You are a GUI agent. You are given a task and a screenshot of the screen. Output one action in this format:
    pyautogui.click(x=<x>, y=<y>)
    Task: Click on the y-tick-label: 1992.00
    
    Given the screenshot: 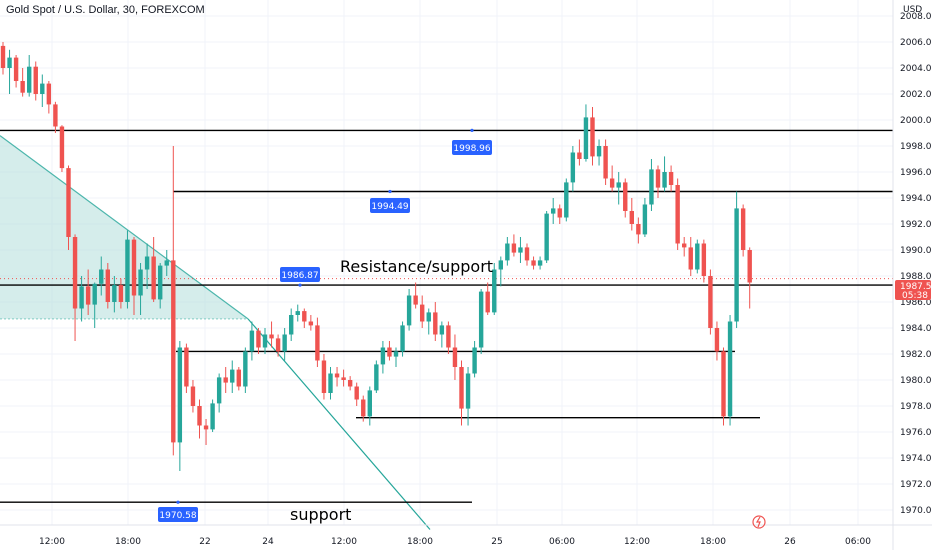 What is the action you would take?
    pyautogui.click(x=916, y=225)
    